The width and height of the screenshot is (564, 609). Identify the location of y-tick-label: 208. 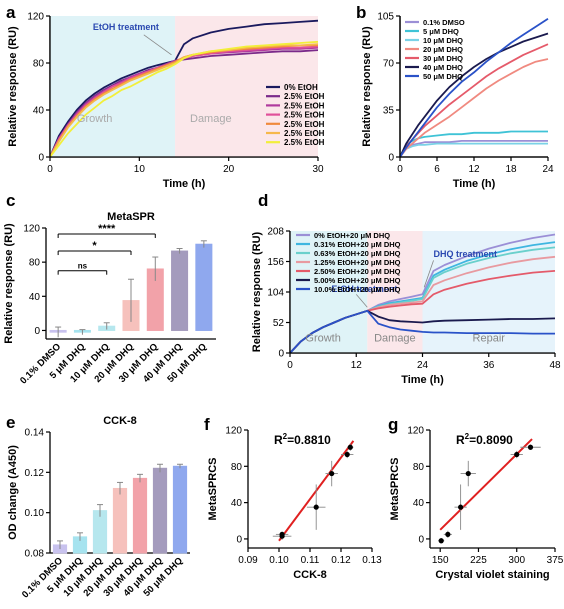
(275, 232).